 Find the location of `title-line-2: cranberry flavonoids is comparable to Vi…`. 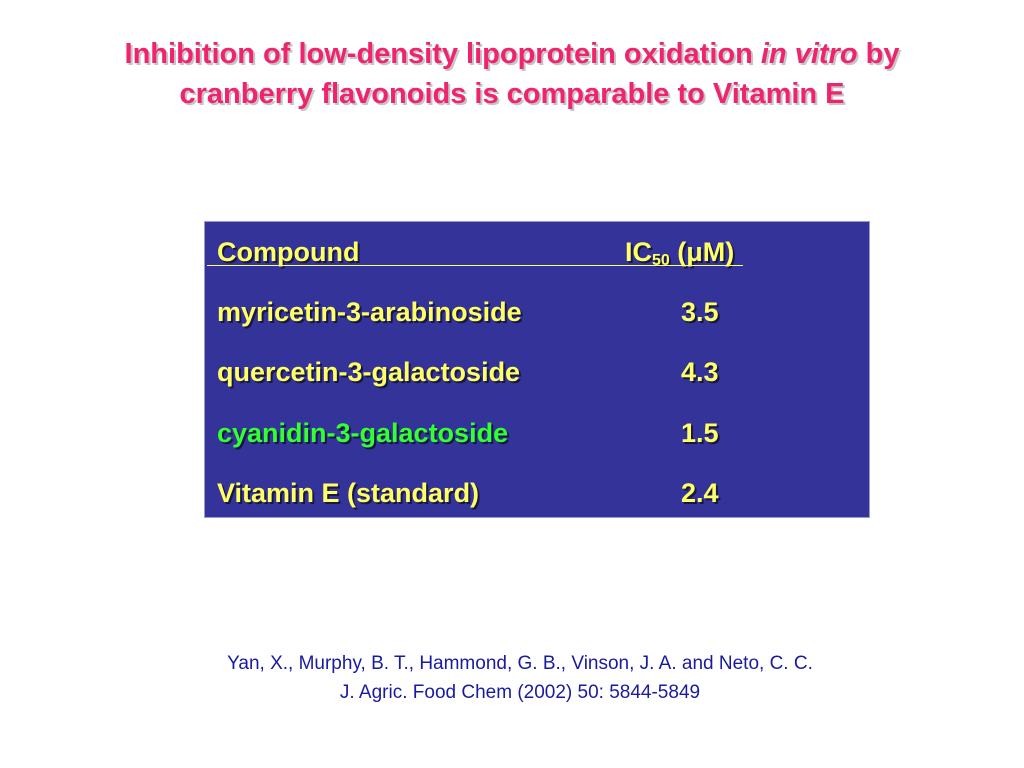

title-line-2: cranberry flavonoids is comparable to Vi… is located at coordinates (512, 94).